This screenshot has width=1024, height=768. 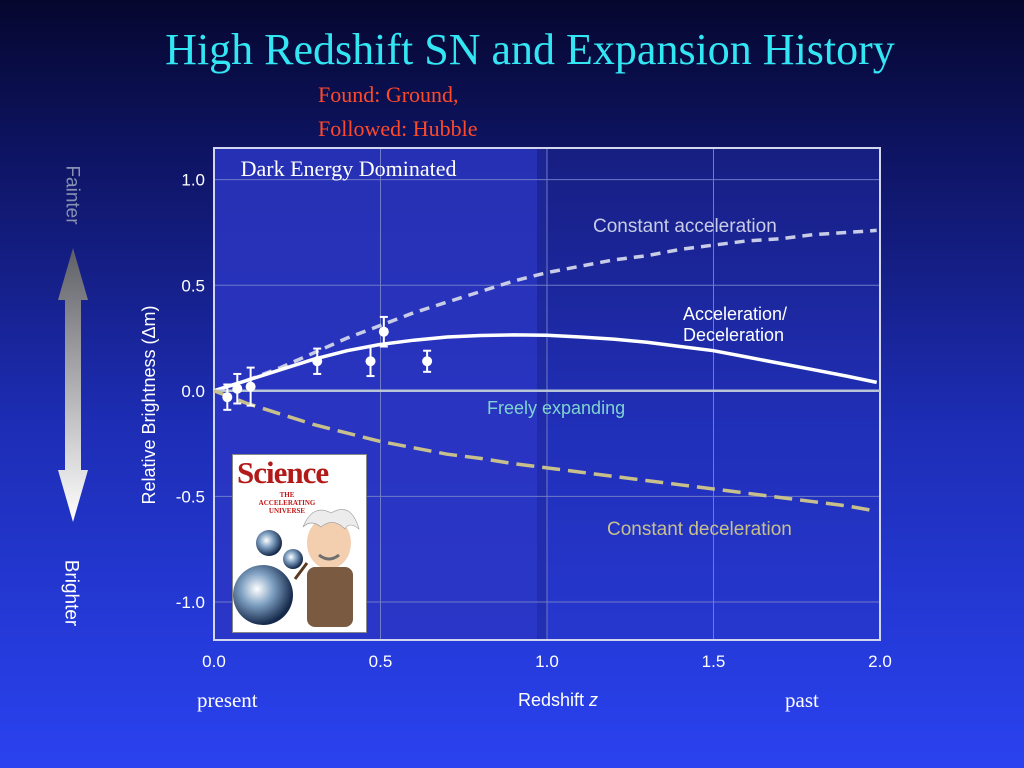 What do you see at coordinates (735, 314) in the screenshot?
I see `accel-decel-label-line1: Acceleration/` at bounding box center [735, 314].